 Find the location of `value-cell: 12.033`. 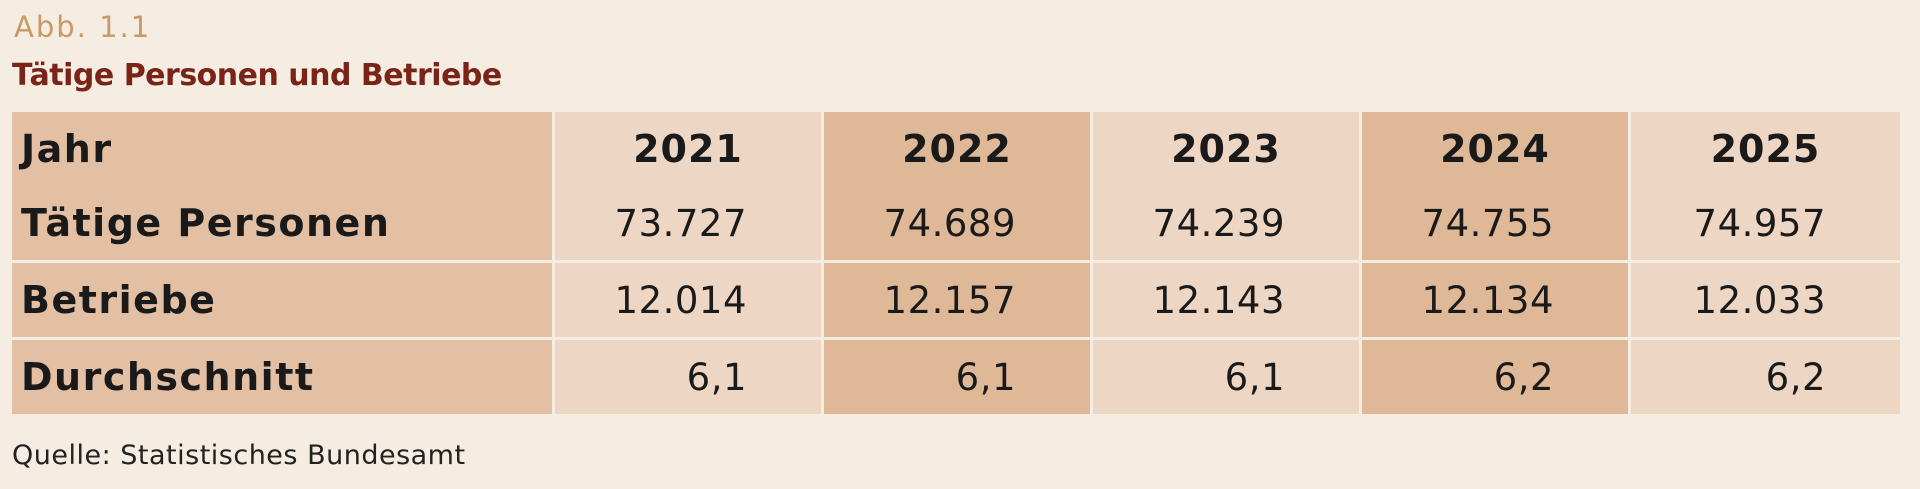

value-cell: 12.033 is located at coordinates (1765, 301).